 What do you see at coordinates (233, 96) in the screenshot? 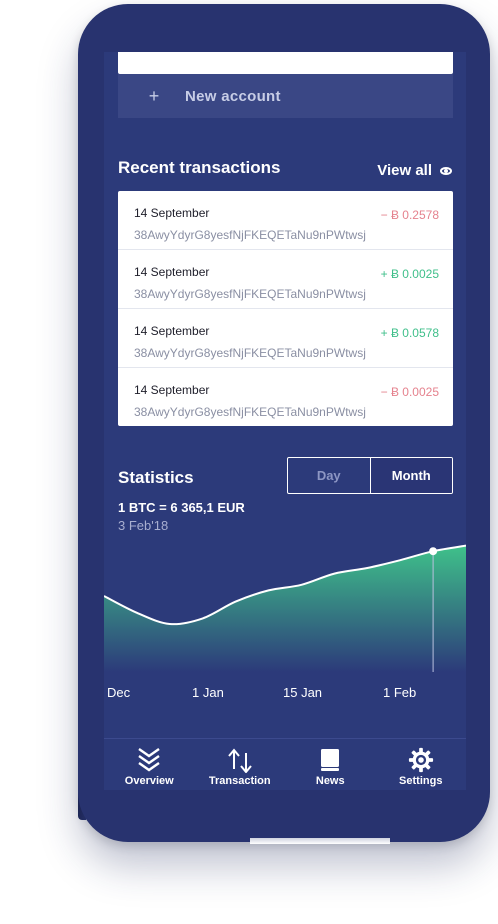
I see `new-account-label: New account` at bounding box center [233, 96].